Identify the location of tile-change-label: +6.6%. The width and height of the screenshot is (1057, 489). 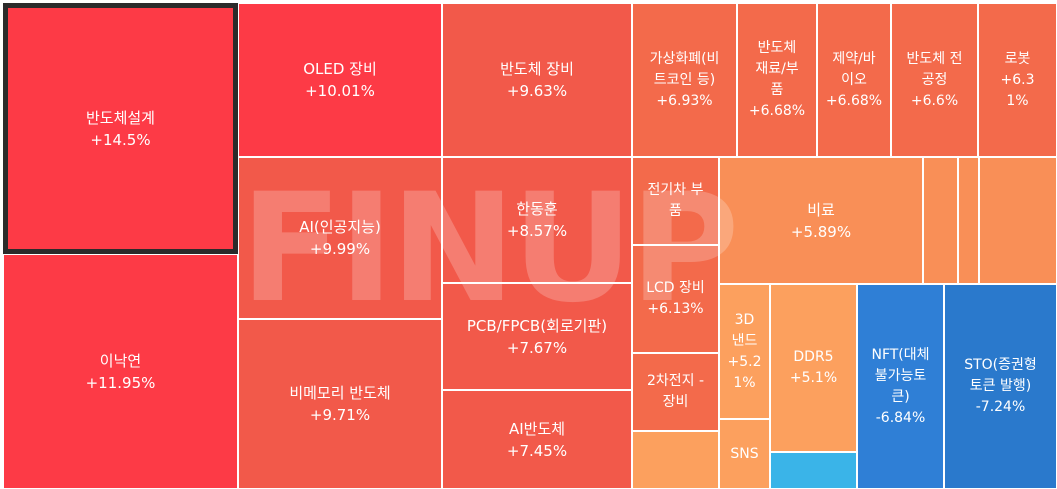
(934, 100).